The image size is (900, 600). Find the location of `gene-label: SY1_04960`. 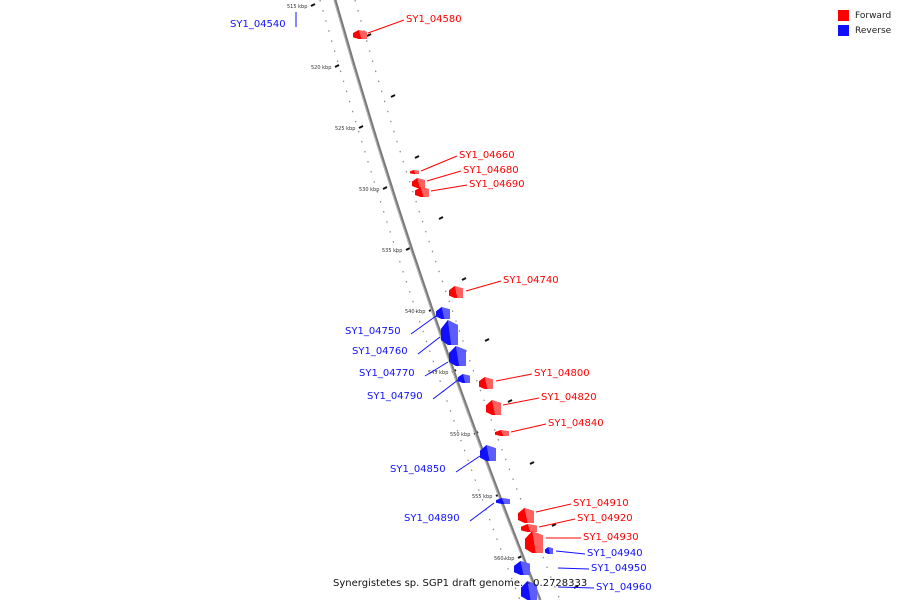

gene-label: SY1_04960 is located at coordinates (624, 587).